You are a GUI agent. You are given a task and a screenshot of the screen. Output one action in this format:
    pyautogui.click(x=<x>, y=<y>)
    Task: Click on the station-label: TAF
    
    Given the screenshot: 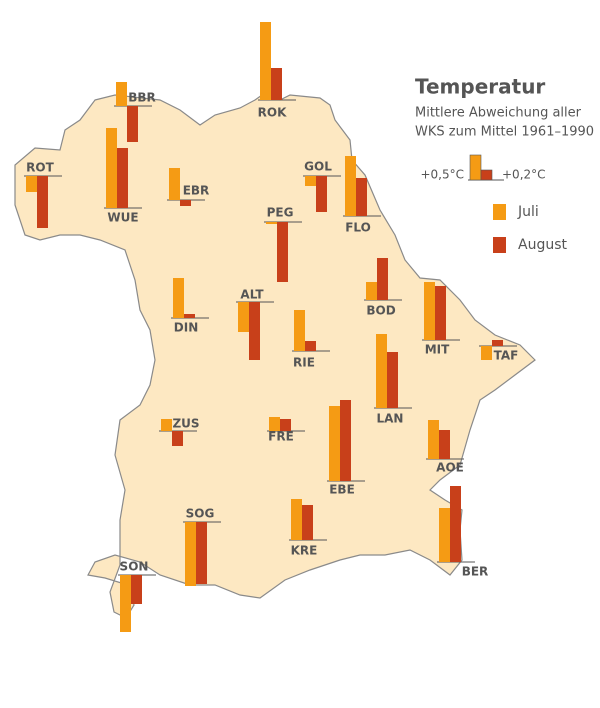 What is the action you would take?
    pyautogui.click(x=506, y=356)
    